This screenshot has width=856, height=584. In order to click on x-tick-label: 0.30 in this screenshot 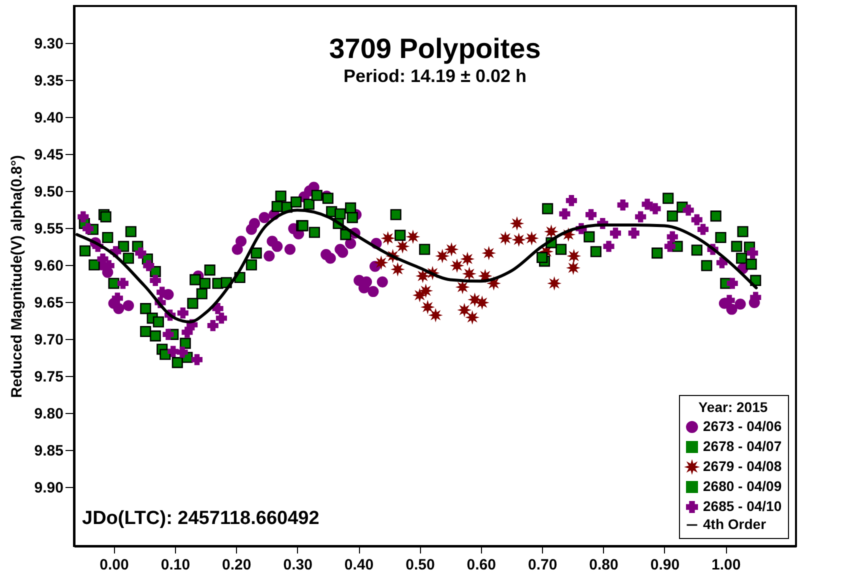, I will do `click(297, 565)`.